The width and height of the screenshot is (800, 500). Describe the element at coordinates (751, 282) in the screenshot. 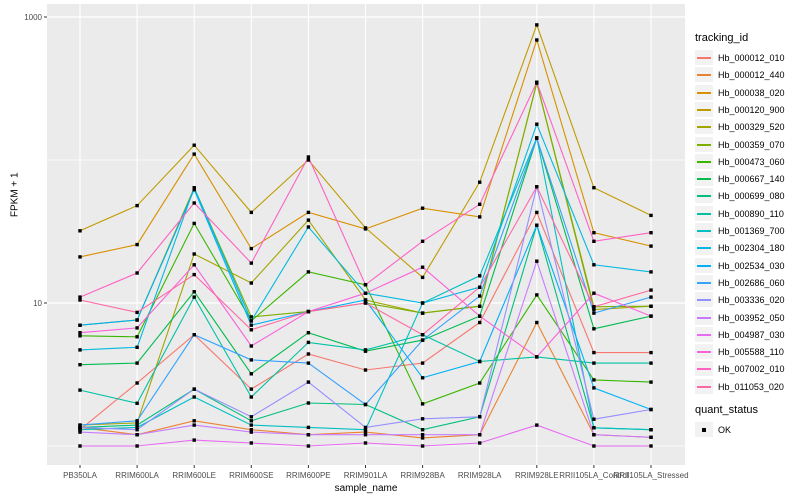

I see `legend-label: Hb_002686_060` at that location.